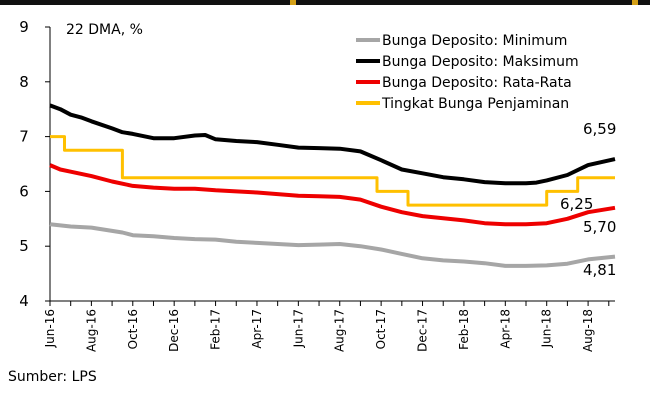  I want to click on y-tick-label: 4, so click(24, 301).